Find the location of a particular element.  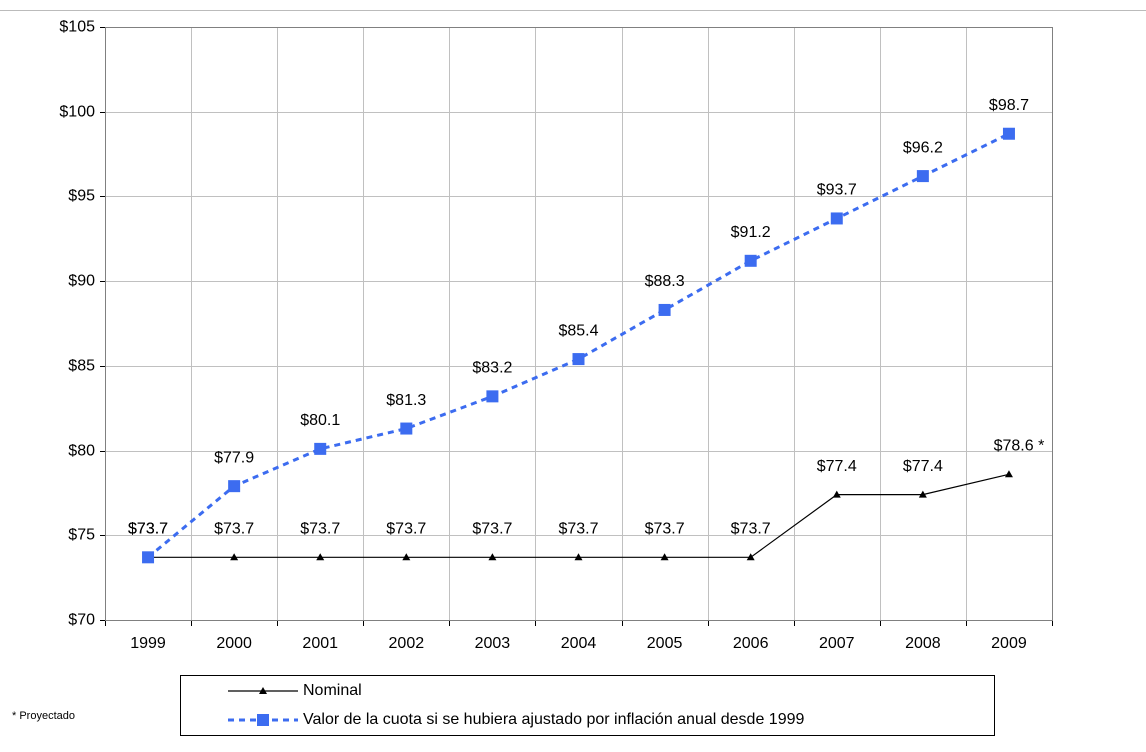

x-tick-label: 2008 is located at coordinates (923, 643).